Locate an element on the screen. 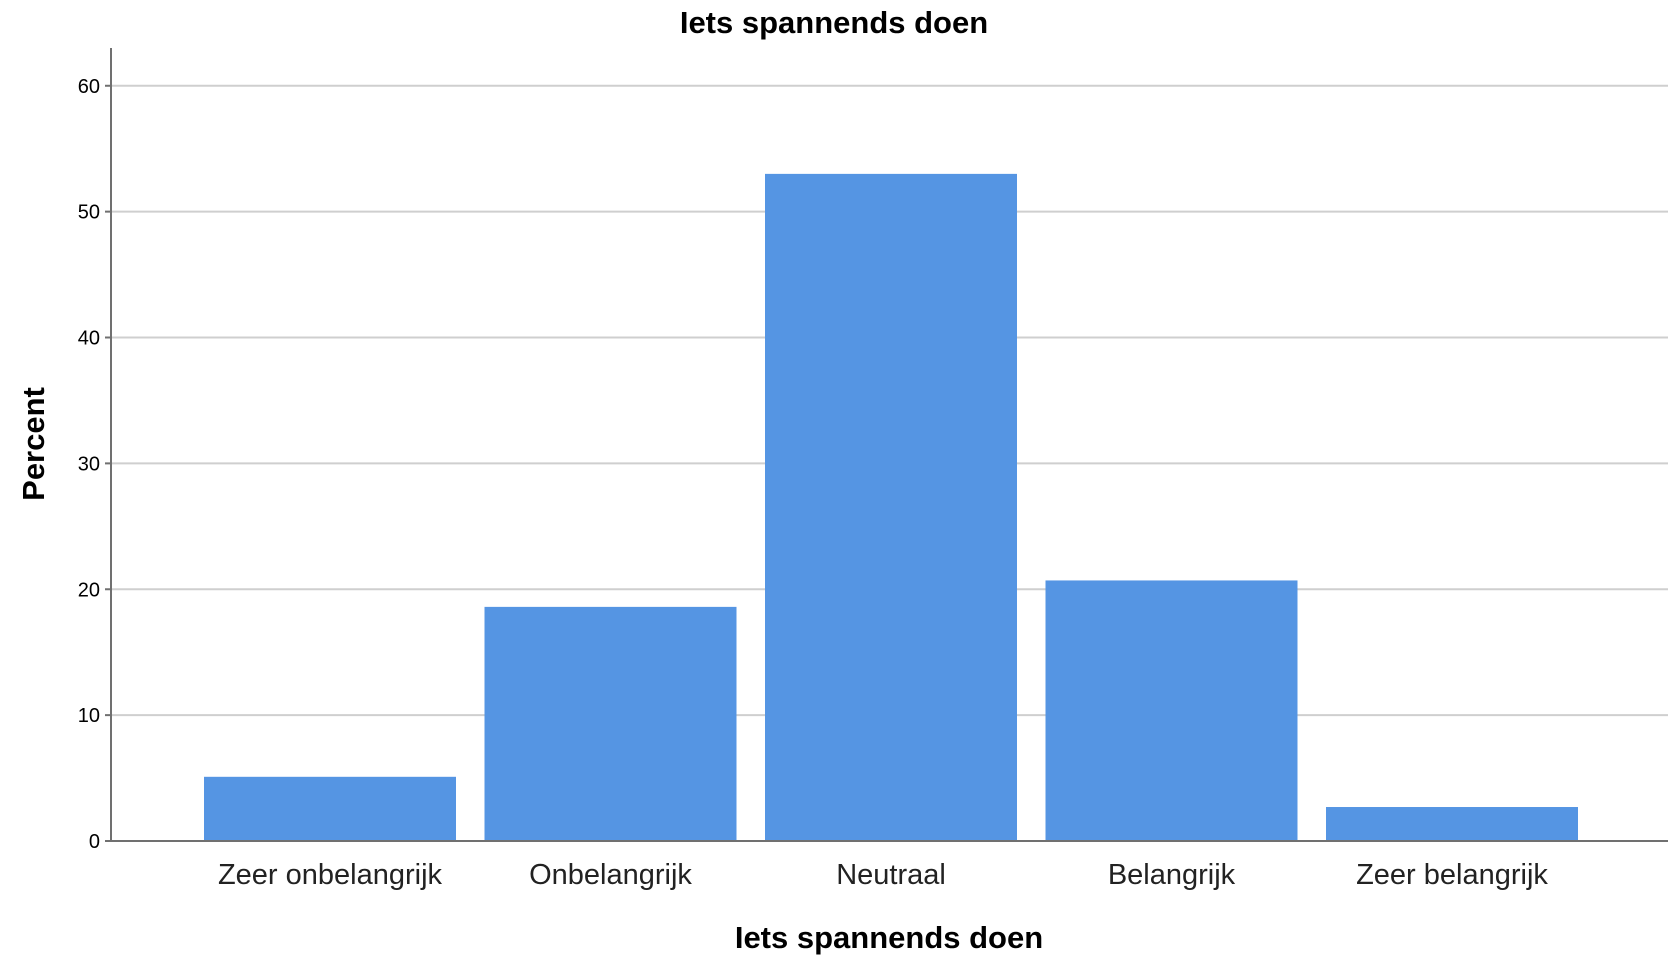  x-tick-label: Belangrijk is located at coordinates (1172, 875).